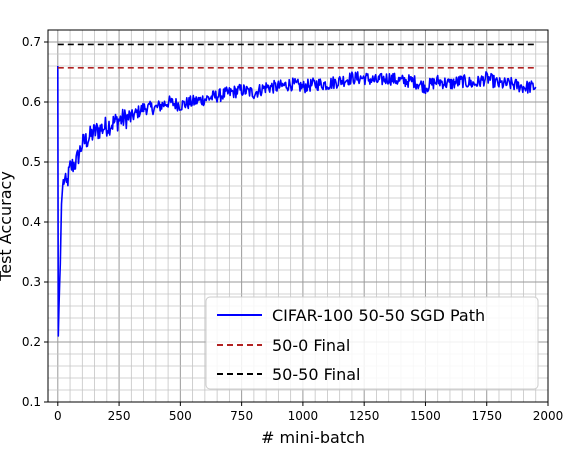  What do you see at coordinates (31, 222) in the screenshot?
I see `y-tick-label: 0.4` at bounding box center [31, 222].